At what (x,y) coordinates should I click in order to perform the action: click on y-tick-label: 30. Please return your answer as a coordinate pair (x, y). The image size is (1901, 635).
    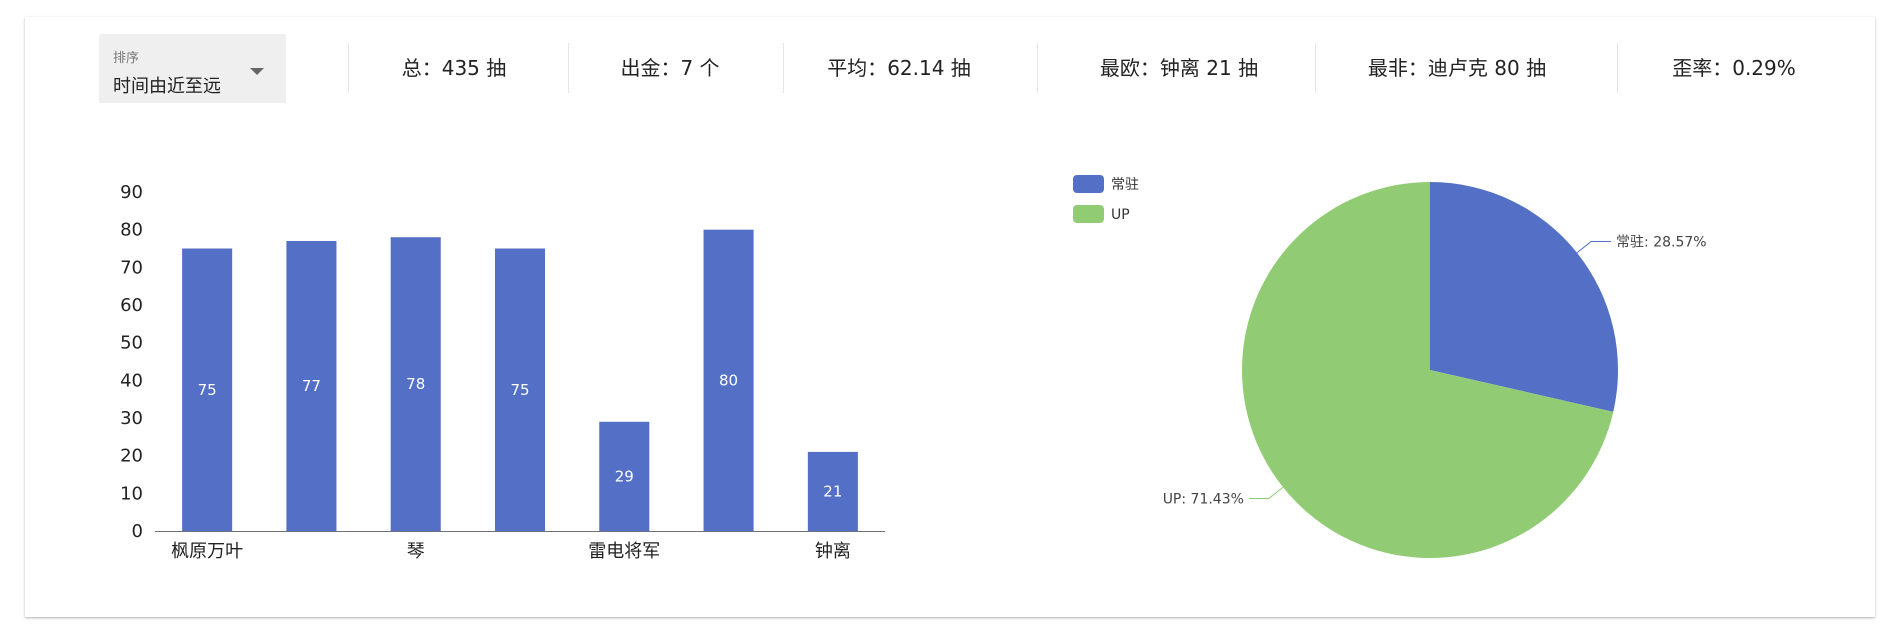
    Looking at the image, I should click on (131, 418).